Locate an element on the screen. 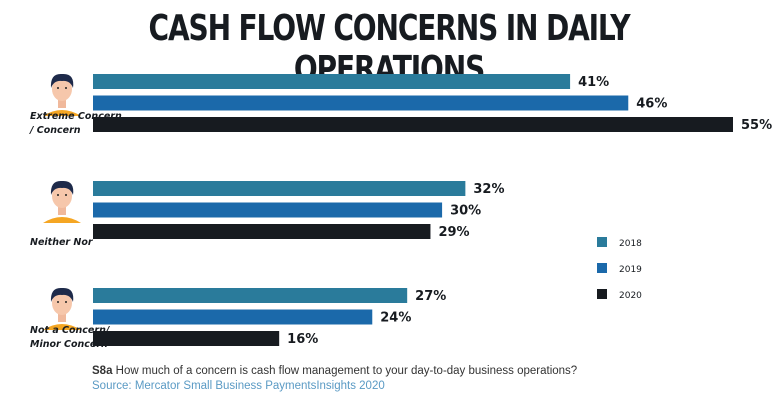  category-label: Not a Concern/ is located at coordinates (70, 330).